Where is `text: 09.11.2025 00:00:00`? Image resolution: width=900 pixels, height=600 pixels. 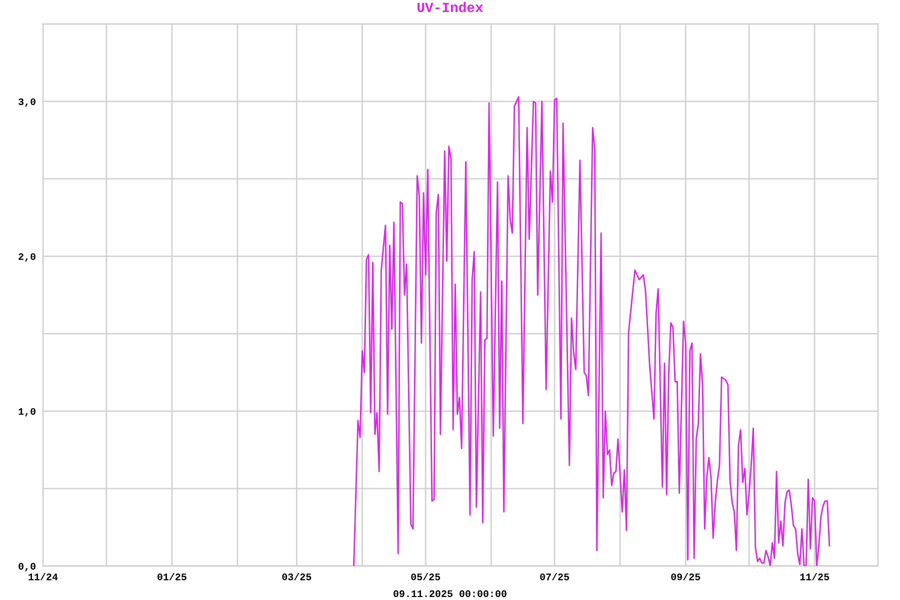 text: 09.11.2025 00:00:00 is located at coordinates (450, 594).